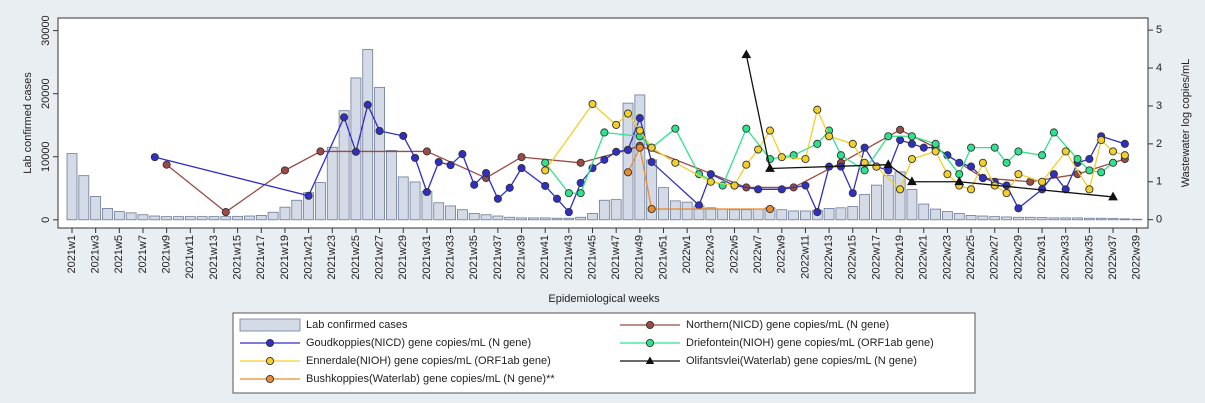  I want to click on x-tick-label: 2021w15, so click(238, 257).